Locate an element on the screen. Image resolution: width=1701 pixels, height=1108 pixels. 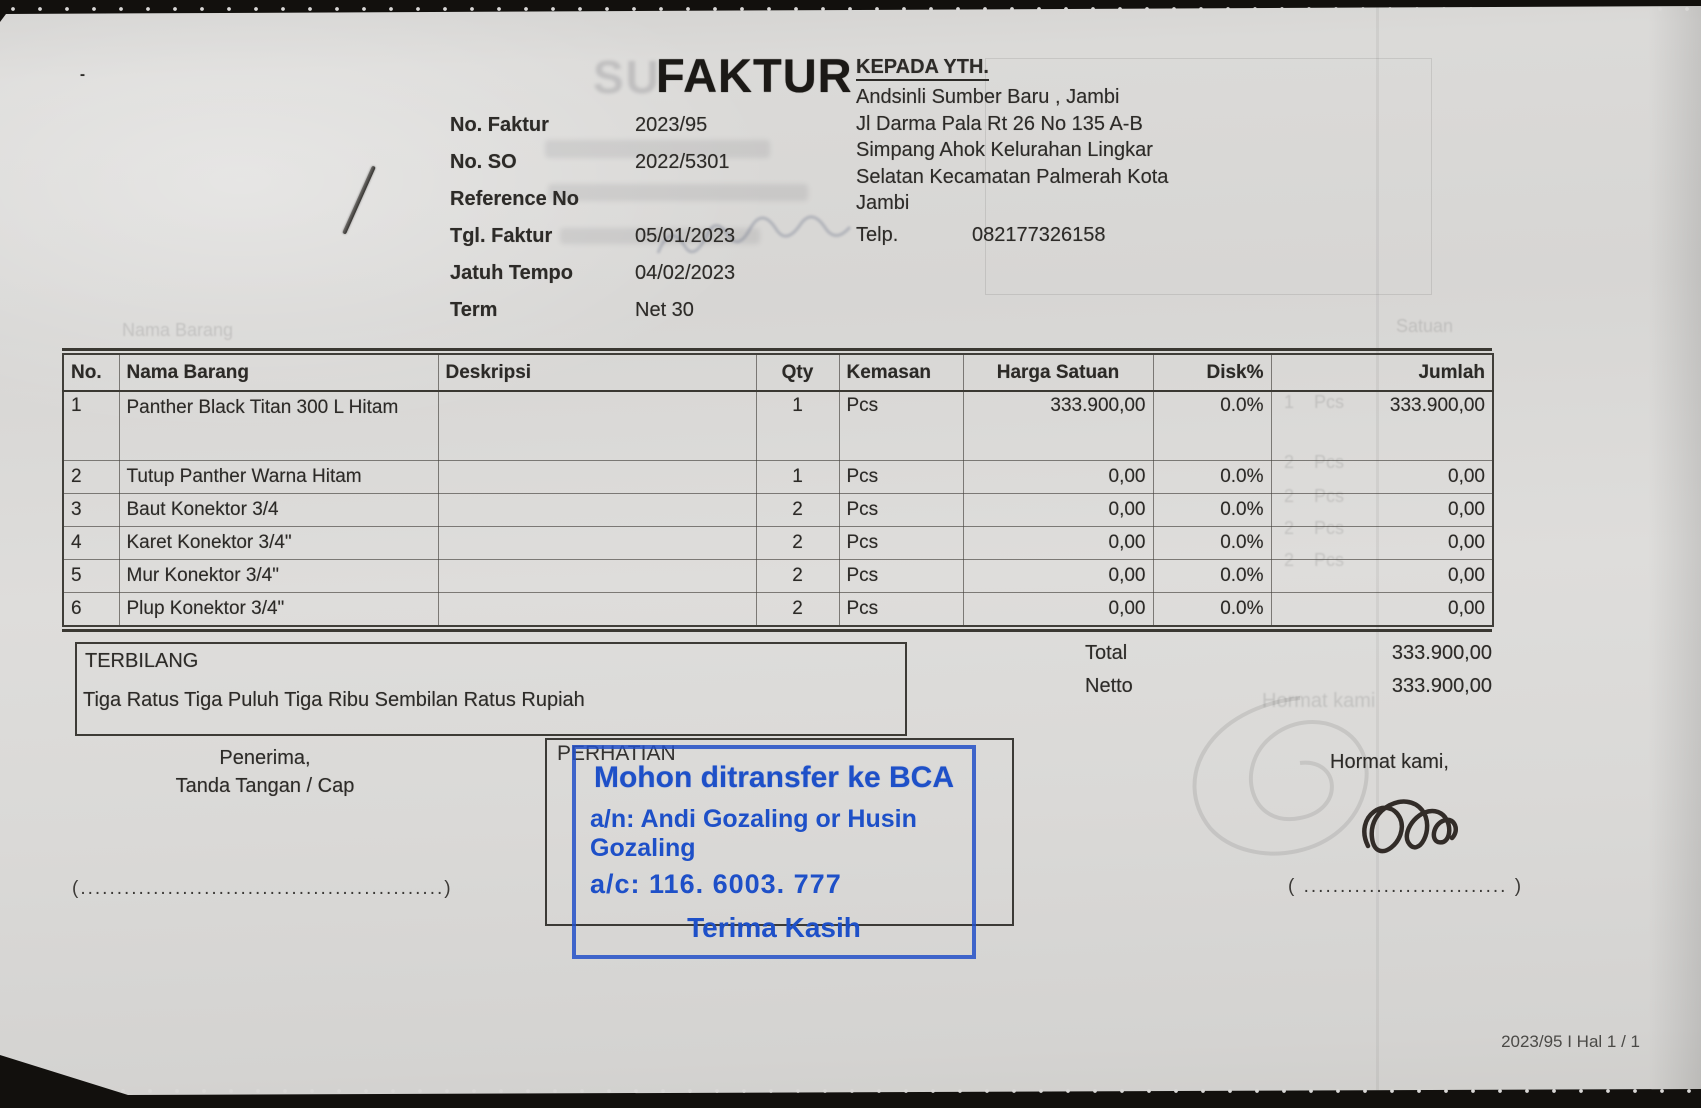
meta-label: Jatuh Tempo is located at coordinates (511, 273).